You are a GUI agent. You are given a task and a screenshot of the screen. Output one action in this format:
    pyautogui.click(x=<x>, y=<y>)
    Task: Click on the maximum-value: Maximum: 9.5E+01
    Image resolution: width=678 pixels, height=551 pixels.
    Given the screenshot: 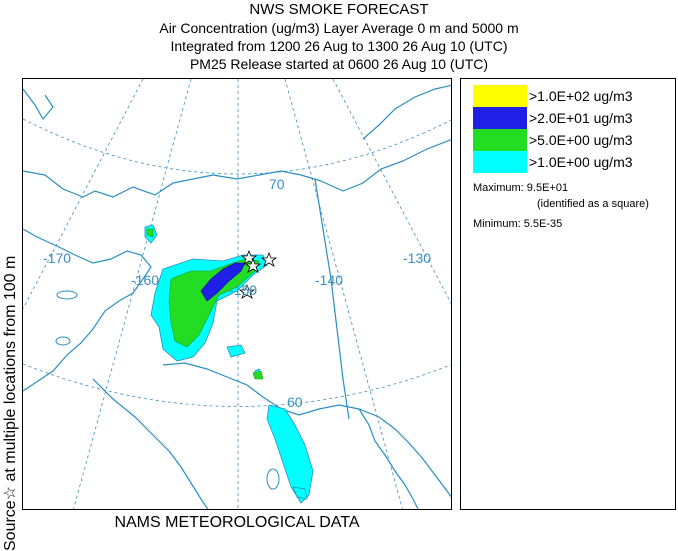 What is the action you would take?
    pyautogui.click(x=521, y=188)
    